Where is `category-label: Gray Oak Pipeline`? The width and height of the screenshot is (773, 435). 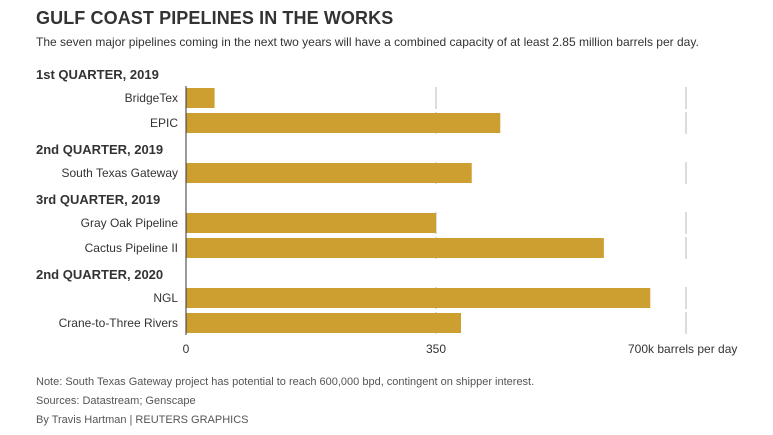 category-label: Gray Oak Pipeline is located at coordinates (130, 223).